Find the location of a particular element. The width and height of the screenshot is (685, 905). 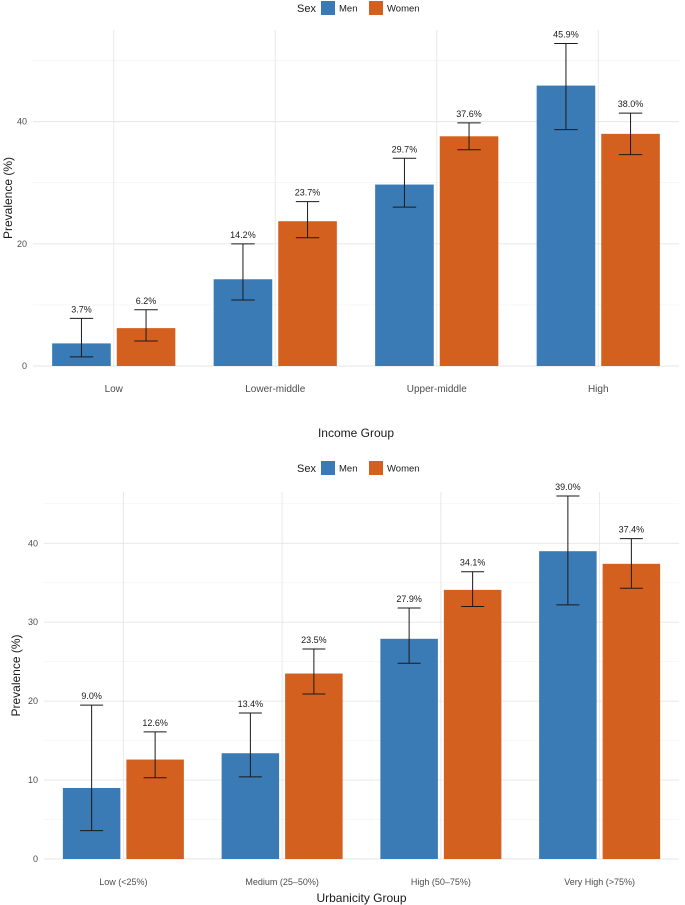

x-tick-label: Low (<25%) is located at coordinates (123, 882).